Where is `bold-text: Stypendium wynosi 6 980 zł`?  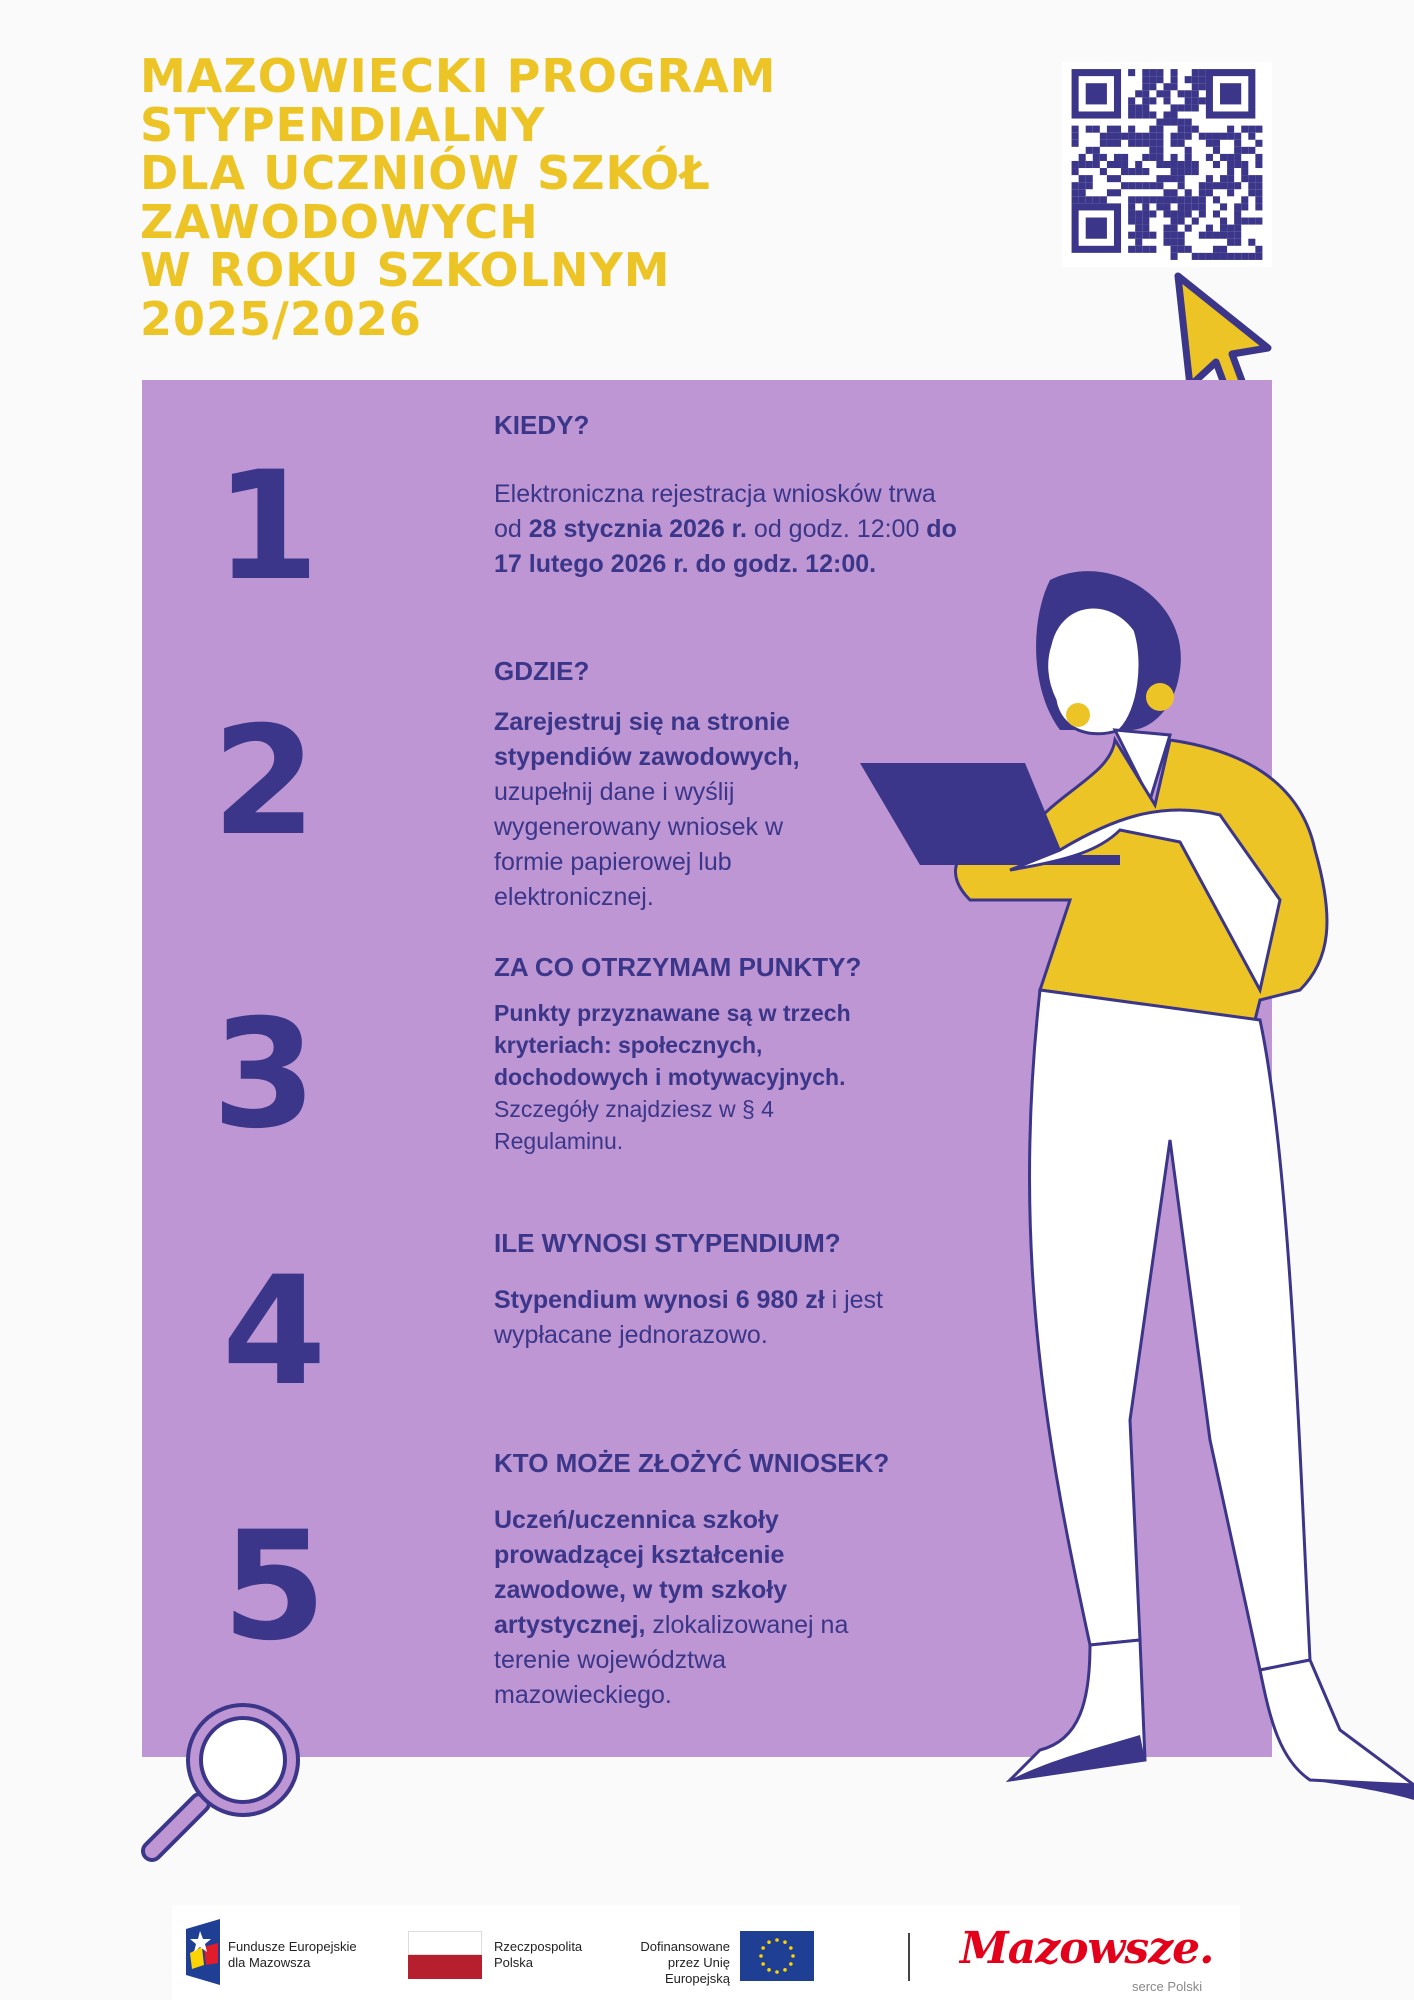 bold-text: Stypendium wynosi 6 980 zł is located at coordinates (659, 1300).